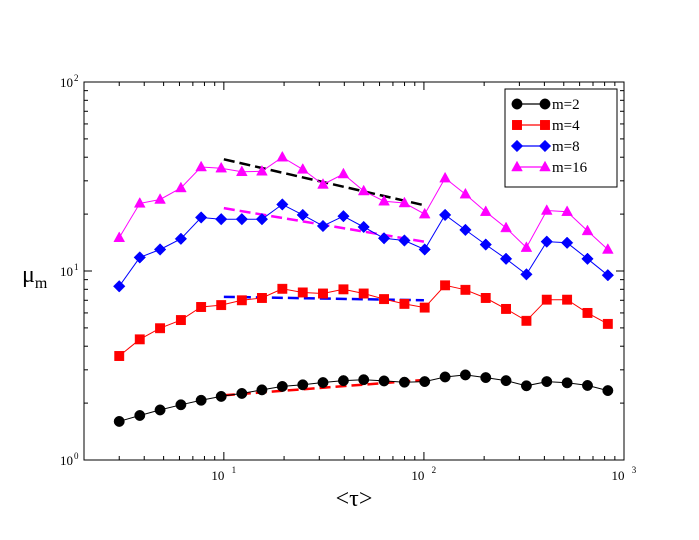 This screenshot has width=699, height=540. Describe the element at coordinates (41, 283) in the screenshot. I see `y-axis-title-subscript: m` at that location.